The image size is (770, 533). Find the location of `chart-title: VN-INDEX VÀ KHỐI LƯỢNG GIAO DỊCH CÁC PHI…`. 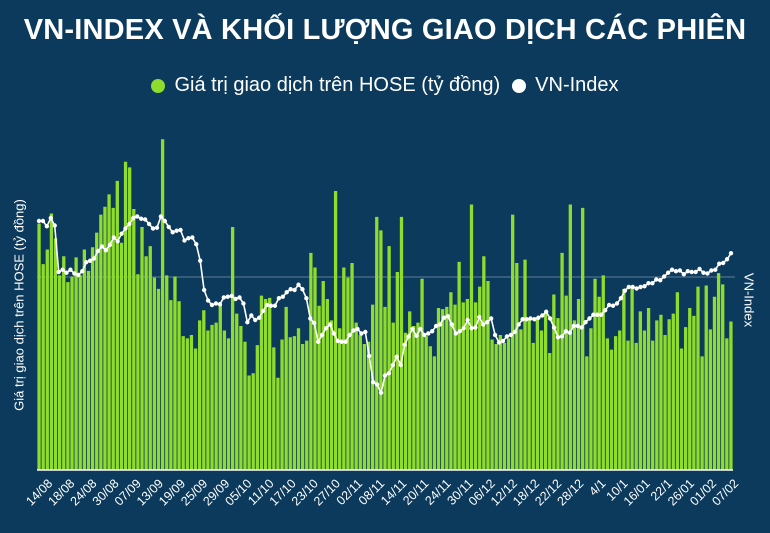

chart-title: VN-INDEX VÀ KHỐI LƯỢNG GIAO DỊCH CÁC PHI… is located at coordinates (385, 30).